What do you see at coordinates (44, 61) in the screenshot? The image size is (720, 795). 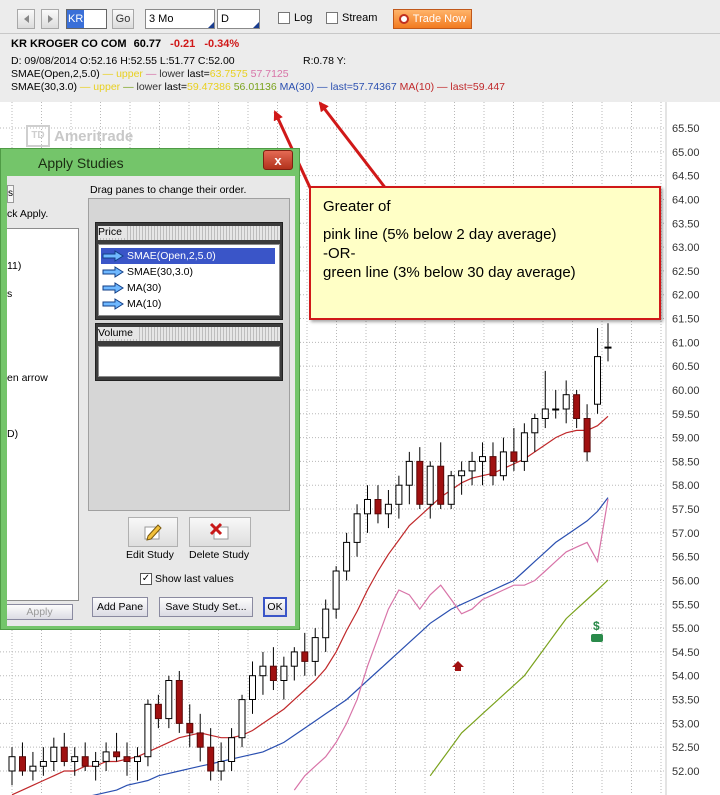 I see `quote-date: D: 09/08/2014` at bounding box center [44, 61].